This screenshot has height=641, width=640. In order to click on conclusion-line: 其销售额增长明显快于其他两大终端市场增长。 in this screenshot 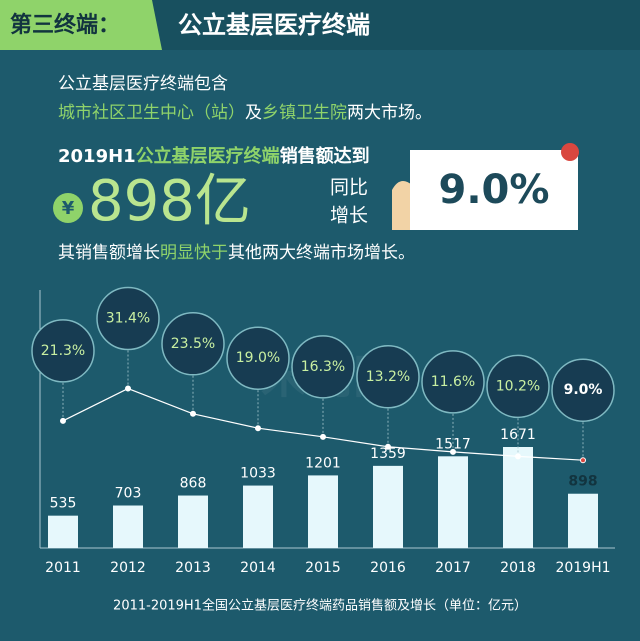, I will do `click(236, 253)`.